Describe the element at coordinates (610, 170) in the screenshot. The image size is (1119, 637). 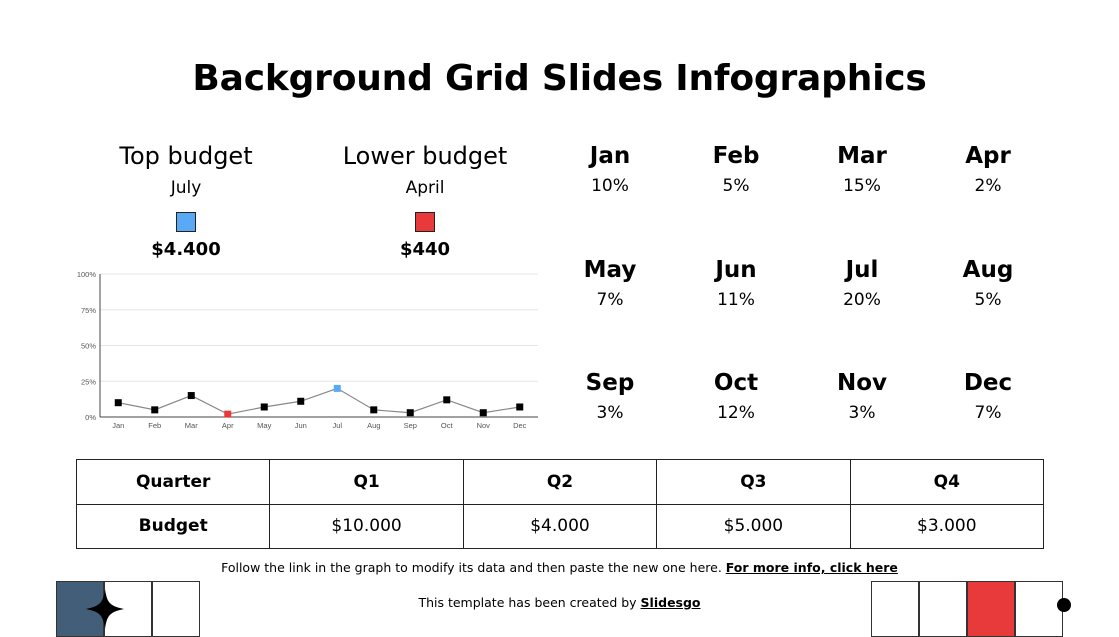
I see `month-cell-jan: Jan 10%` at that location.